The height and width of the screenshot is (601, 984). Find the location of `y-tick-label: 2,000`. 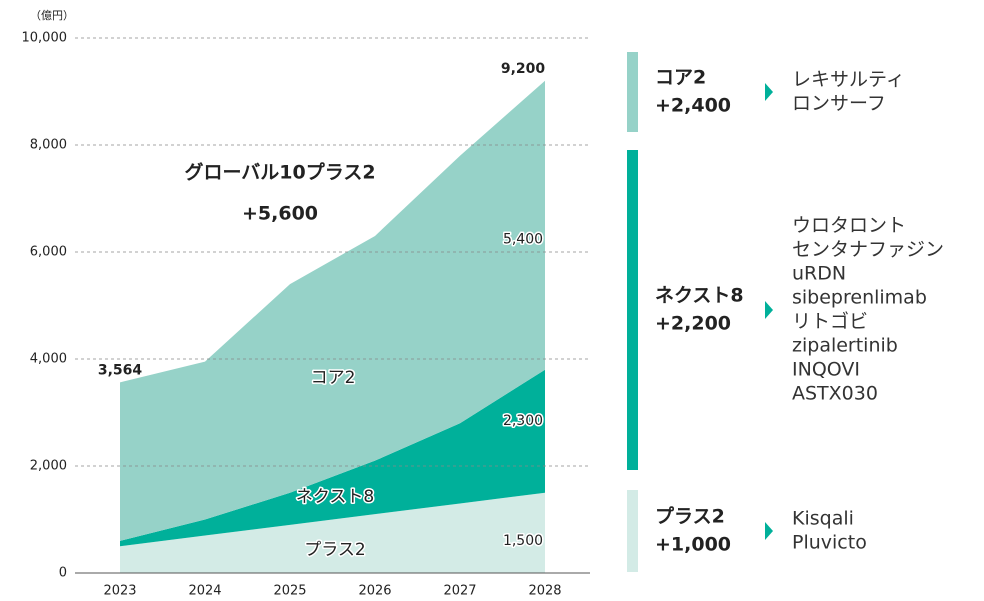

y-tick-label: 2,000 is located at coordinates (48, 466).